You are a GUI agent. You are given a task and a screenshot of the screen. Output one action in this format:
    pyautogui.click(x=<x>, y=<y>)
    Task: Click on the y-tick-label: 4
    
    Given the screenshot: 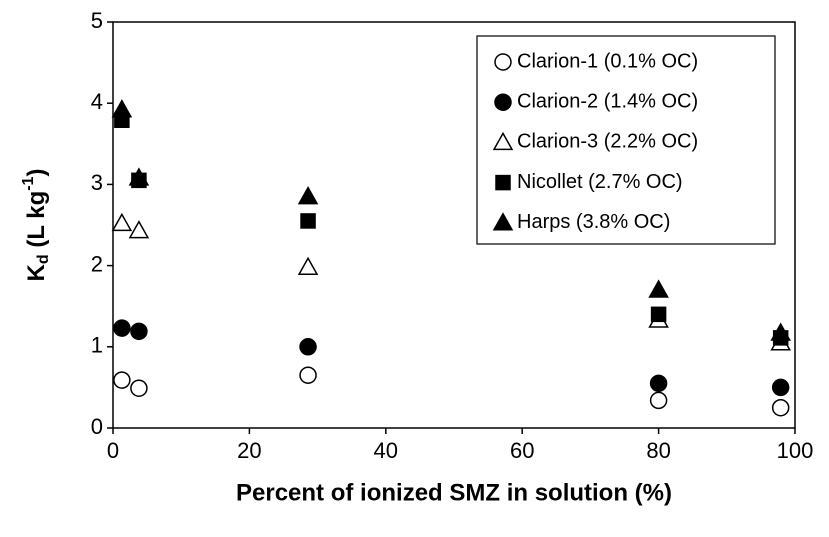 What is the action you would take?
    pyautogui.click(x=97, y=101)
    